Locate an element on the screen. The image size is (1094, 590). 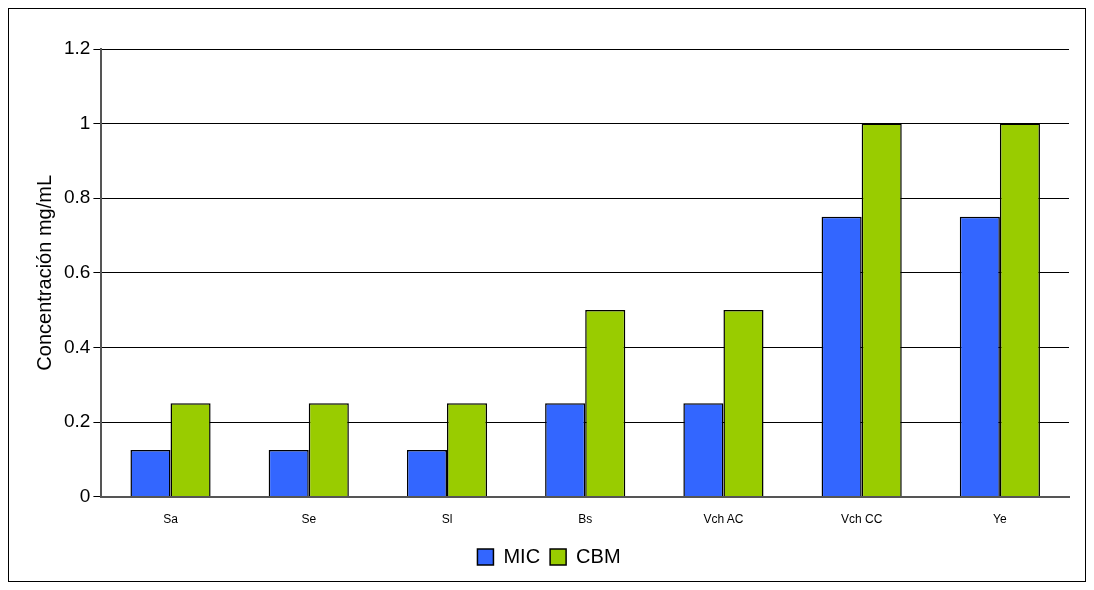
y-tick-label: 1.2 is located at coordinates (77, 48).